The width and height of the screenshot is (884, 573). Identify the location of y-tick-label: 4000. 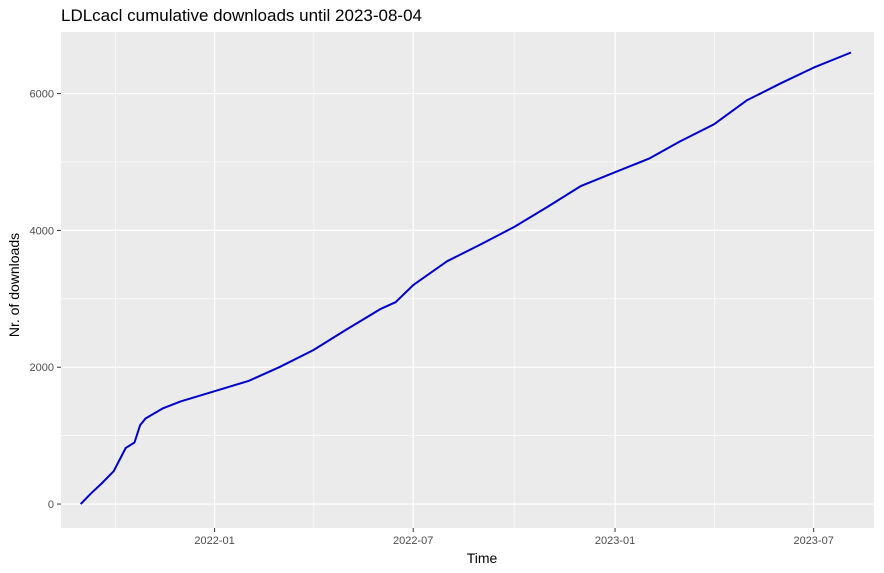
(42, 231).